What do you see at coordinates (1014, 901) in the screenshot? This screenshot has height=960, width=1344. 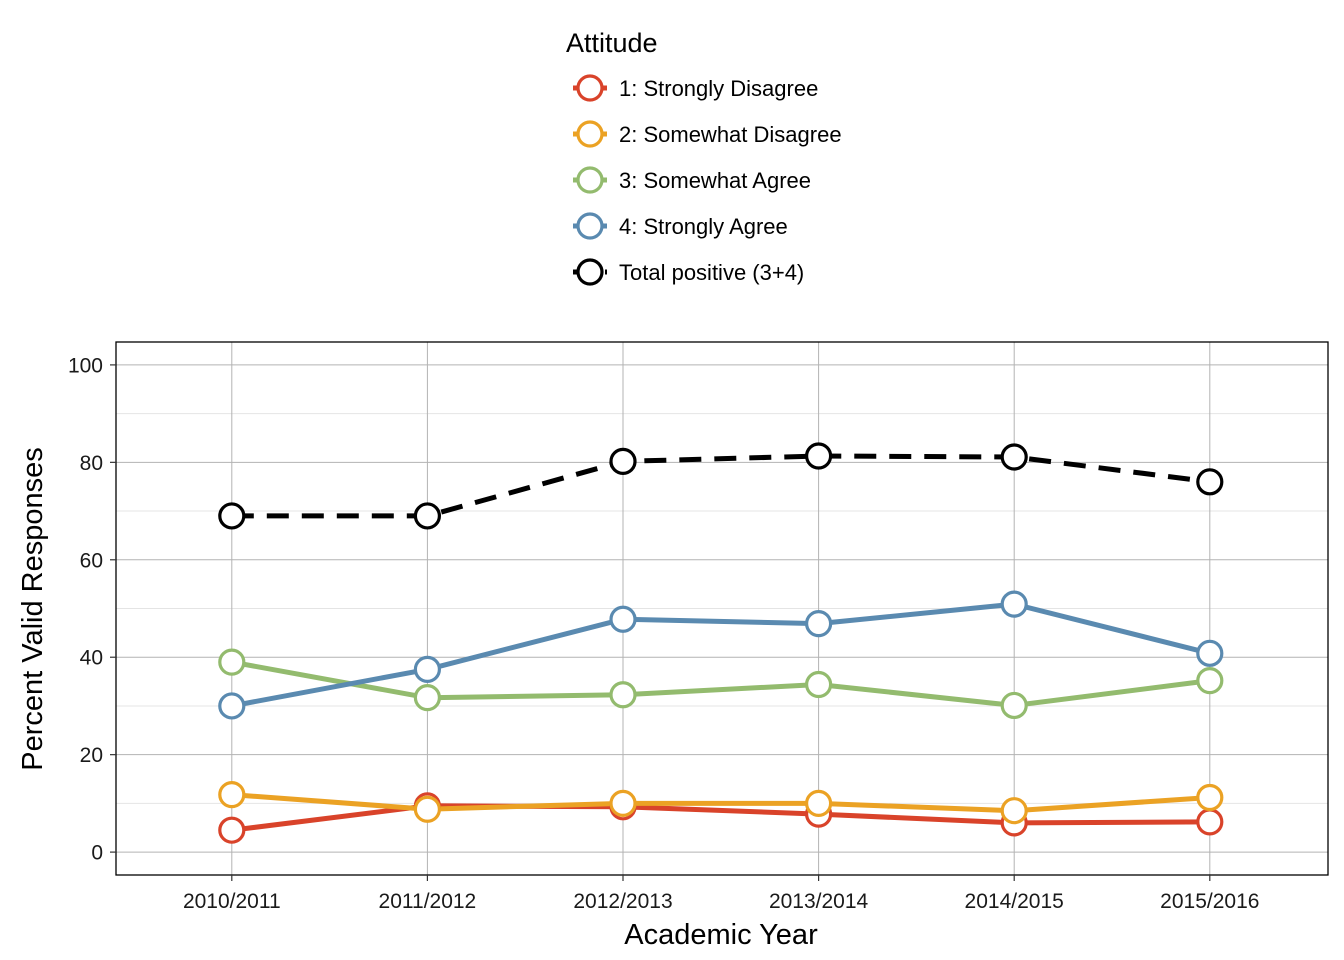 I see `x-tick-label: 2014/2015` at bounding box center [1014, 901].